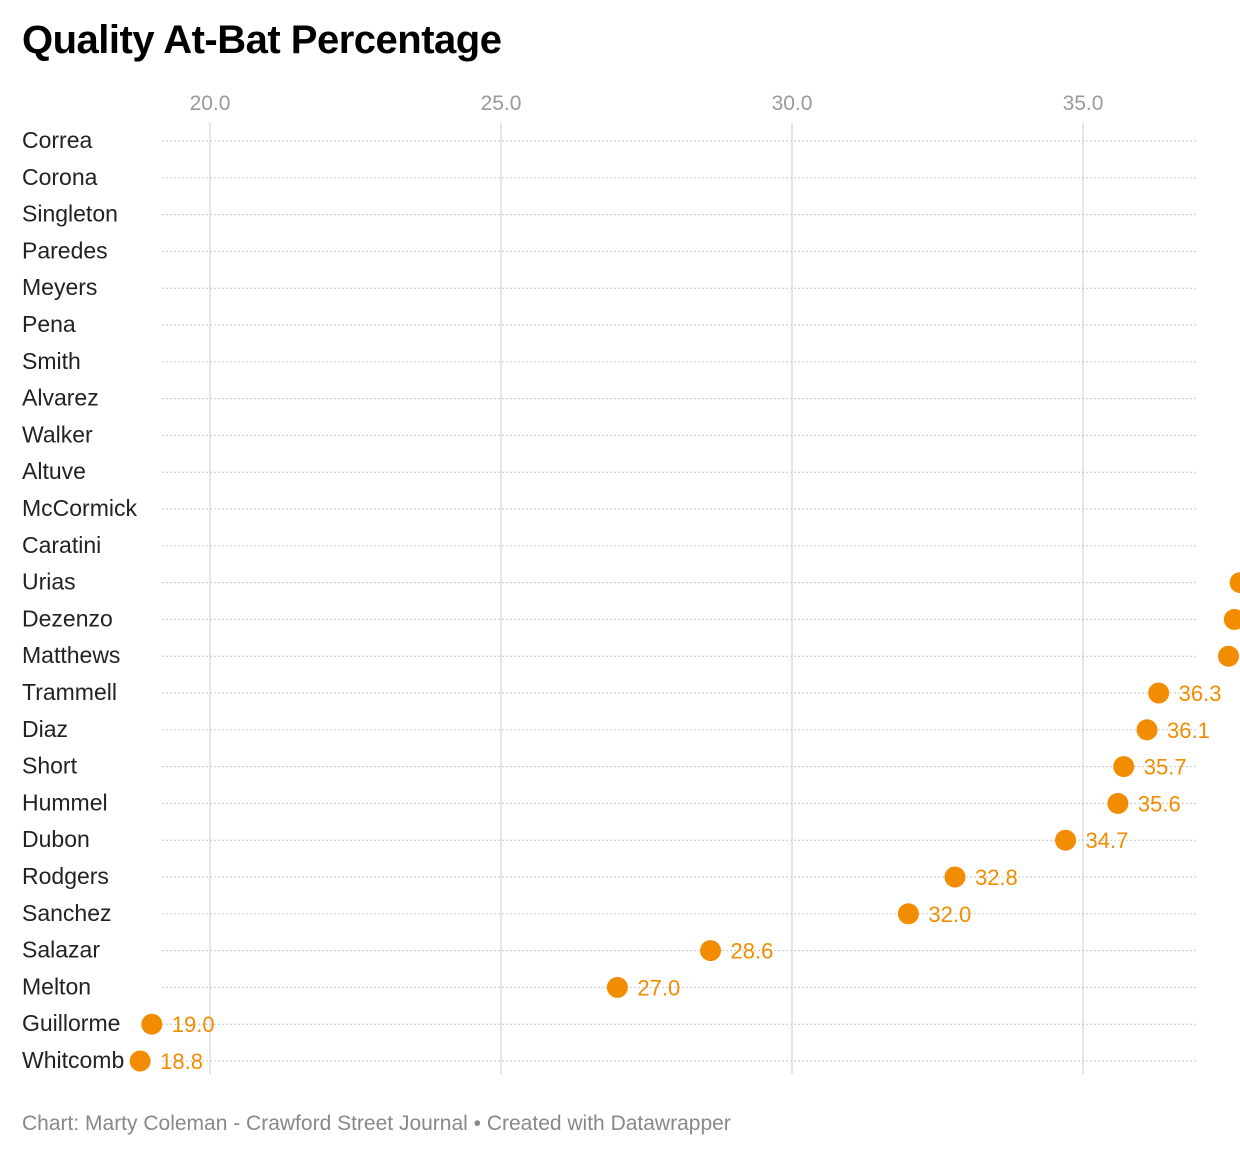  What do you see at coordinates (65, 876) in the screenshot?
I see `row-label: Rodgers` at bounding box center [65, 876].